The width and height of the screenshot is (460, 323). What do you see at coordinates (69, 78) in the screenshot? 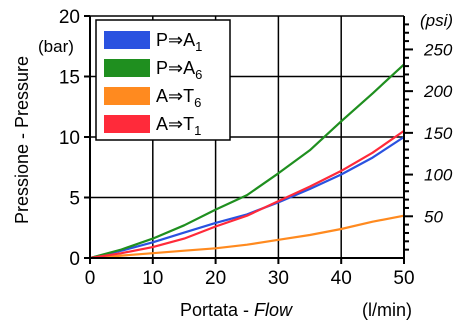
I see `y-tick-label: 15` at bounding box center [69, 78].